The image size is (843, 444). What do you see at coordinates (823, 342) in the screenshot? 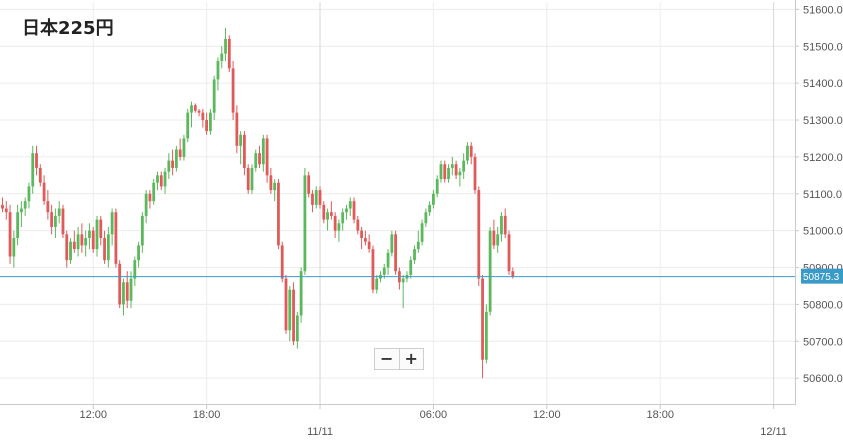
I see `y-tick-label: 50700.0` at bounding box center [823, 342].